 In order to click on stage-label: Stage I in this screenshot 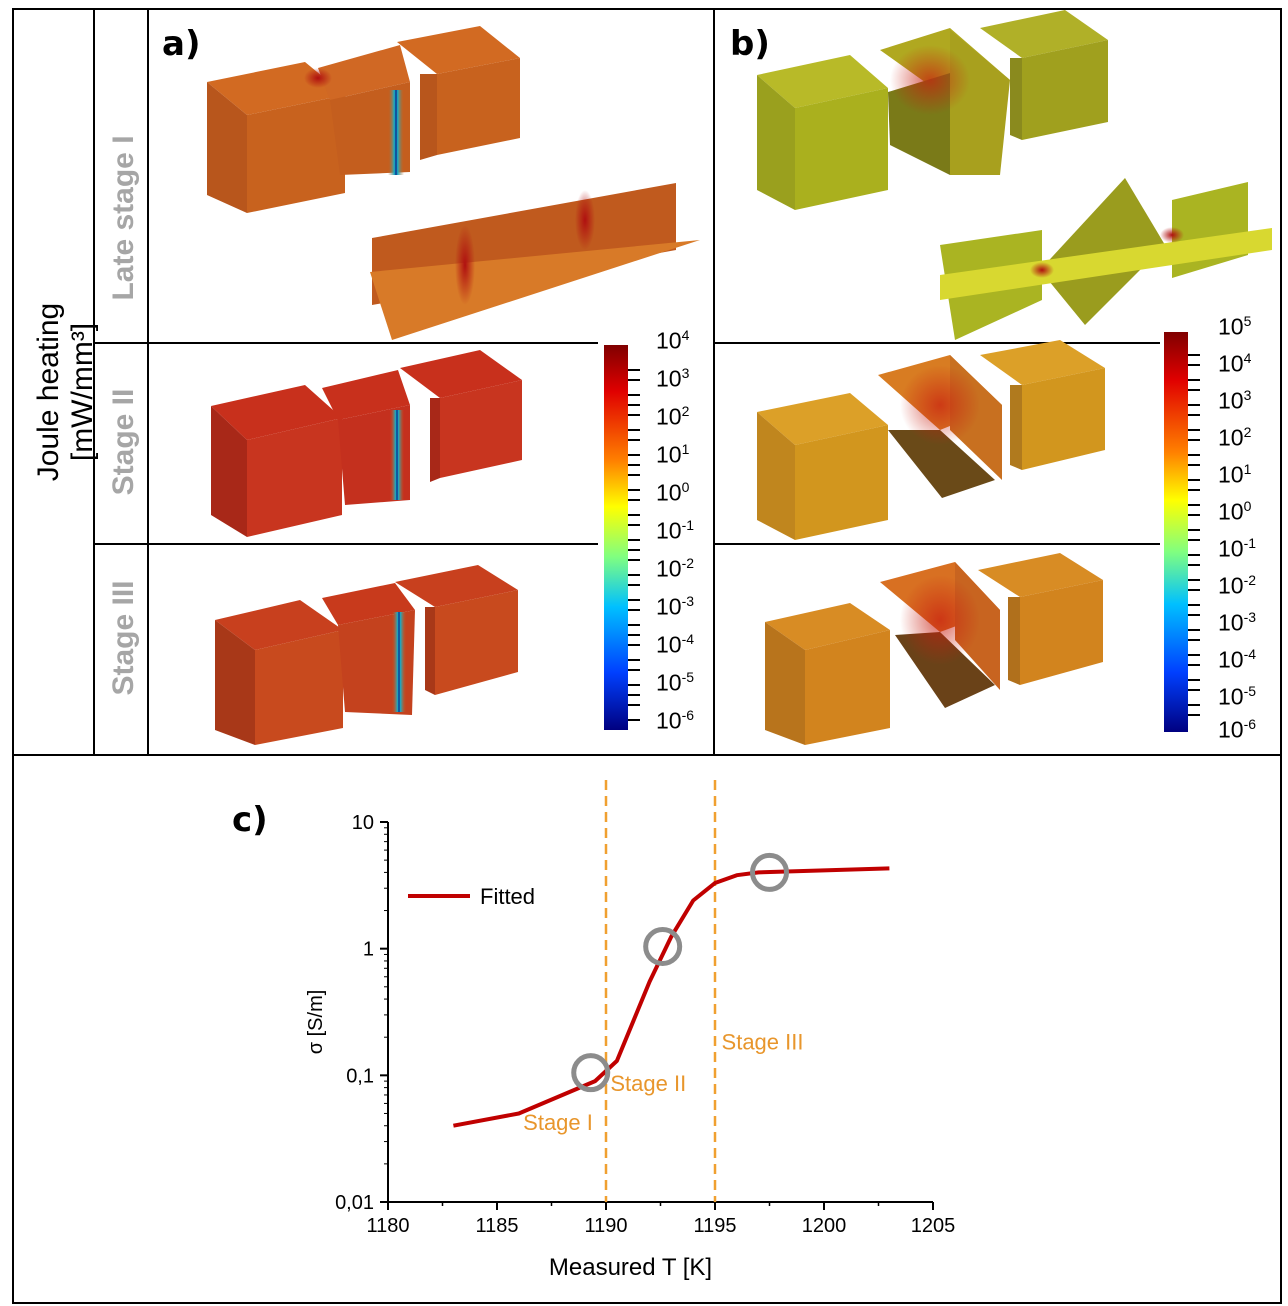, I will do `click(558, 1122)`.